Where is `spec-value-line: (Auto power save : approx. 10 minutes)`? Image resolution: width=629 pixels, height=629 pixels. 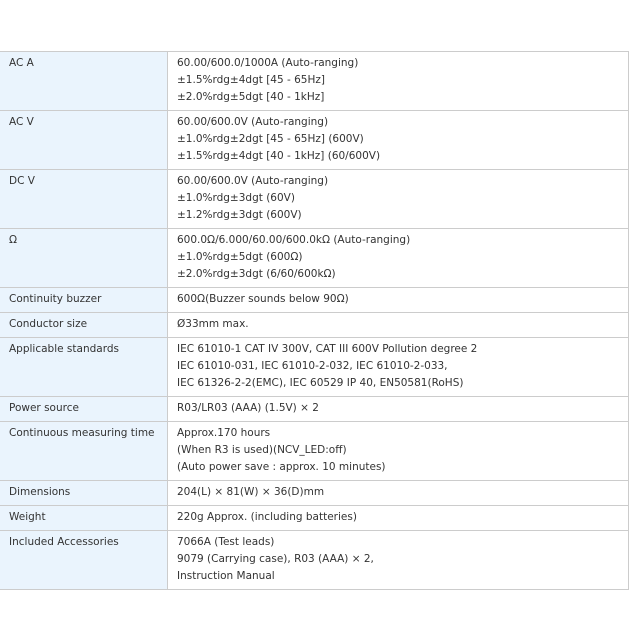
spec-value-line: (Auto power save : approx. 10 minutes) is located at coordinates (281, 467).